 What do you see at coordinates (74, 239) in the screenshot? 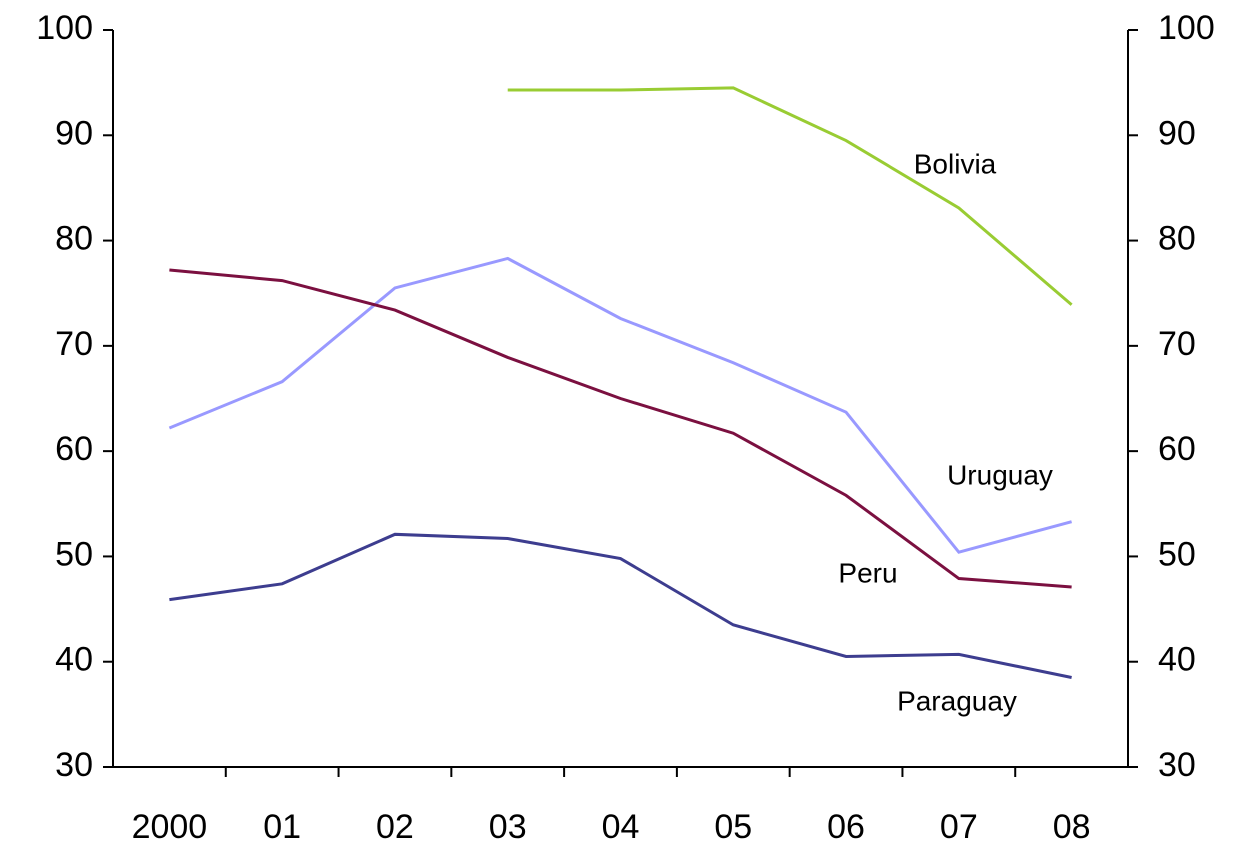
I see `y-tick-label: 80` at bounding box center [74, 239].